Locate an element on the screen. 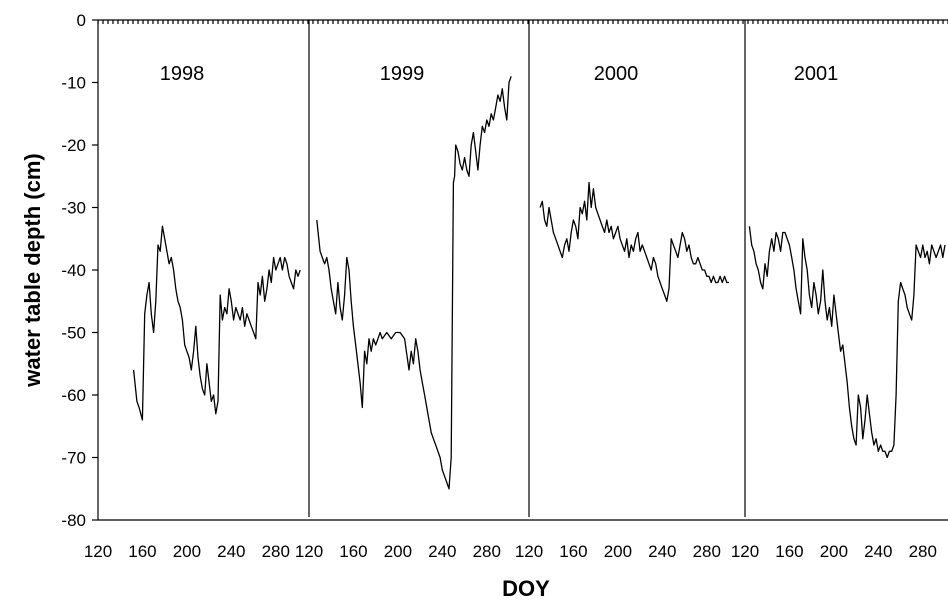 Image resolution: width=948 pixels, height=603 pixels. series-line-1999 is located at coordinates (414, 283).